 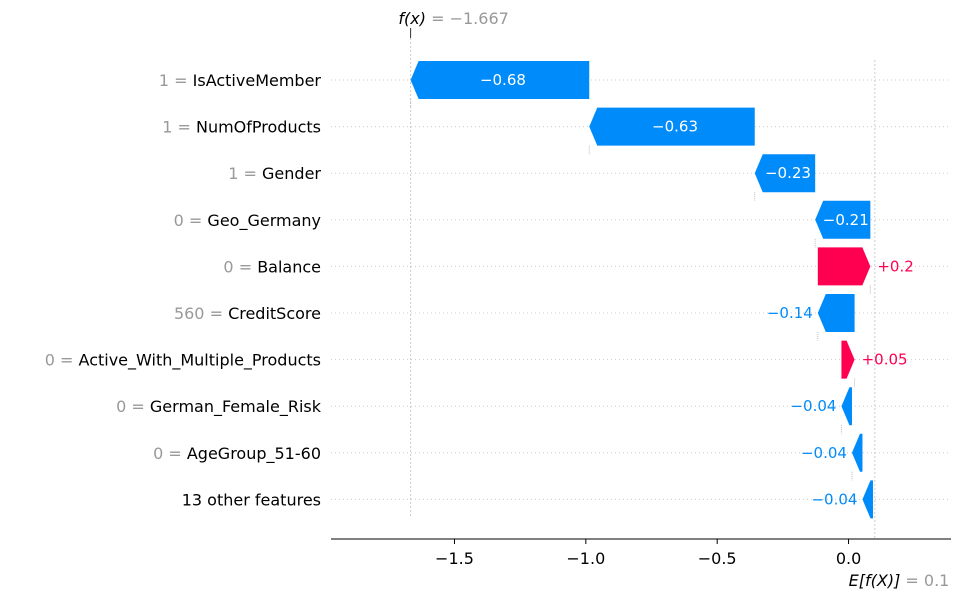 What do you see at coordinates (641, 553) in the screenshot?
I see `x-axis: −1.5 −1.0 −0.5 0.0` at bounding box center [641, 553].